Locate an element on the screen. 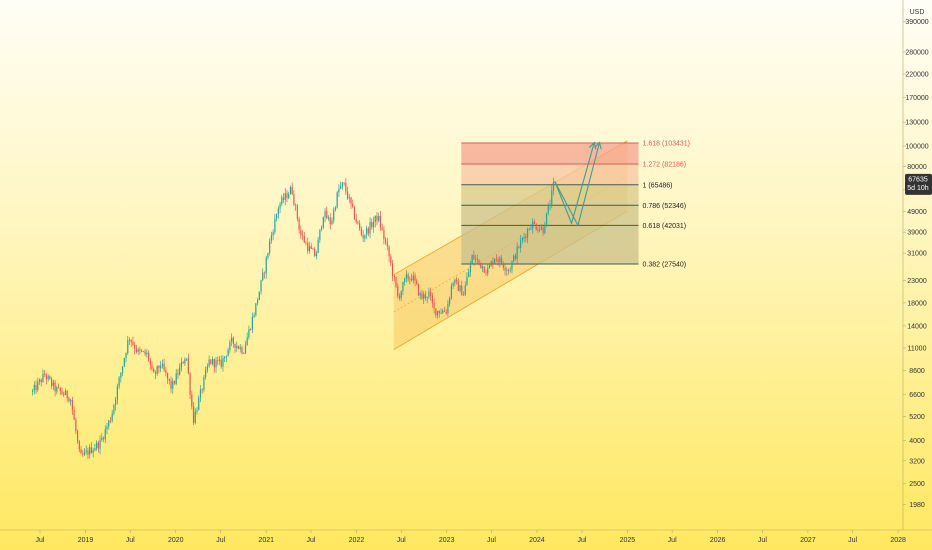 Image resolution: width=932 pixels, height=550 pixels. y-tick-label: 49000 is located at coordinates (917, 212).